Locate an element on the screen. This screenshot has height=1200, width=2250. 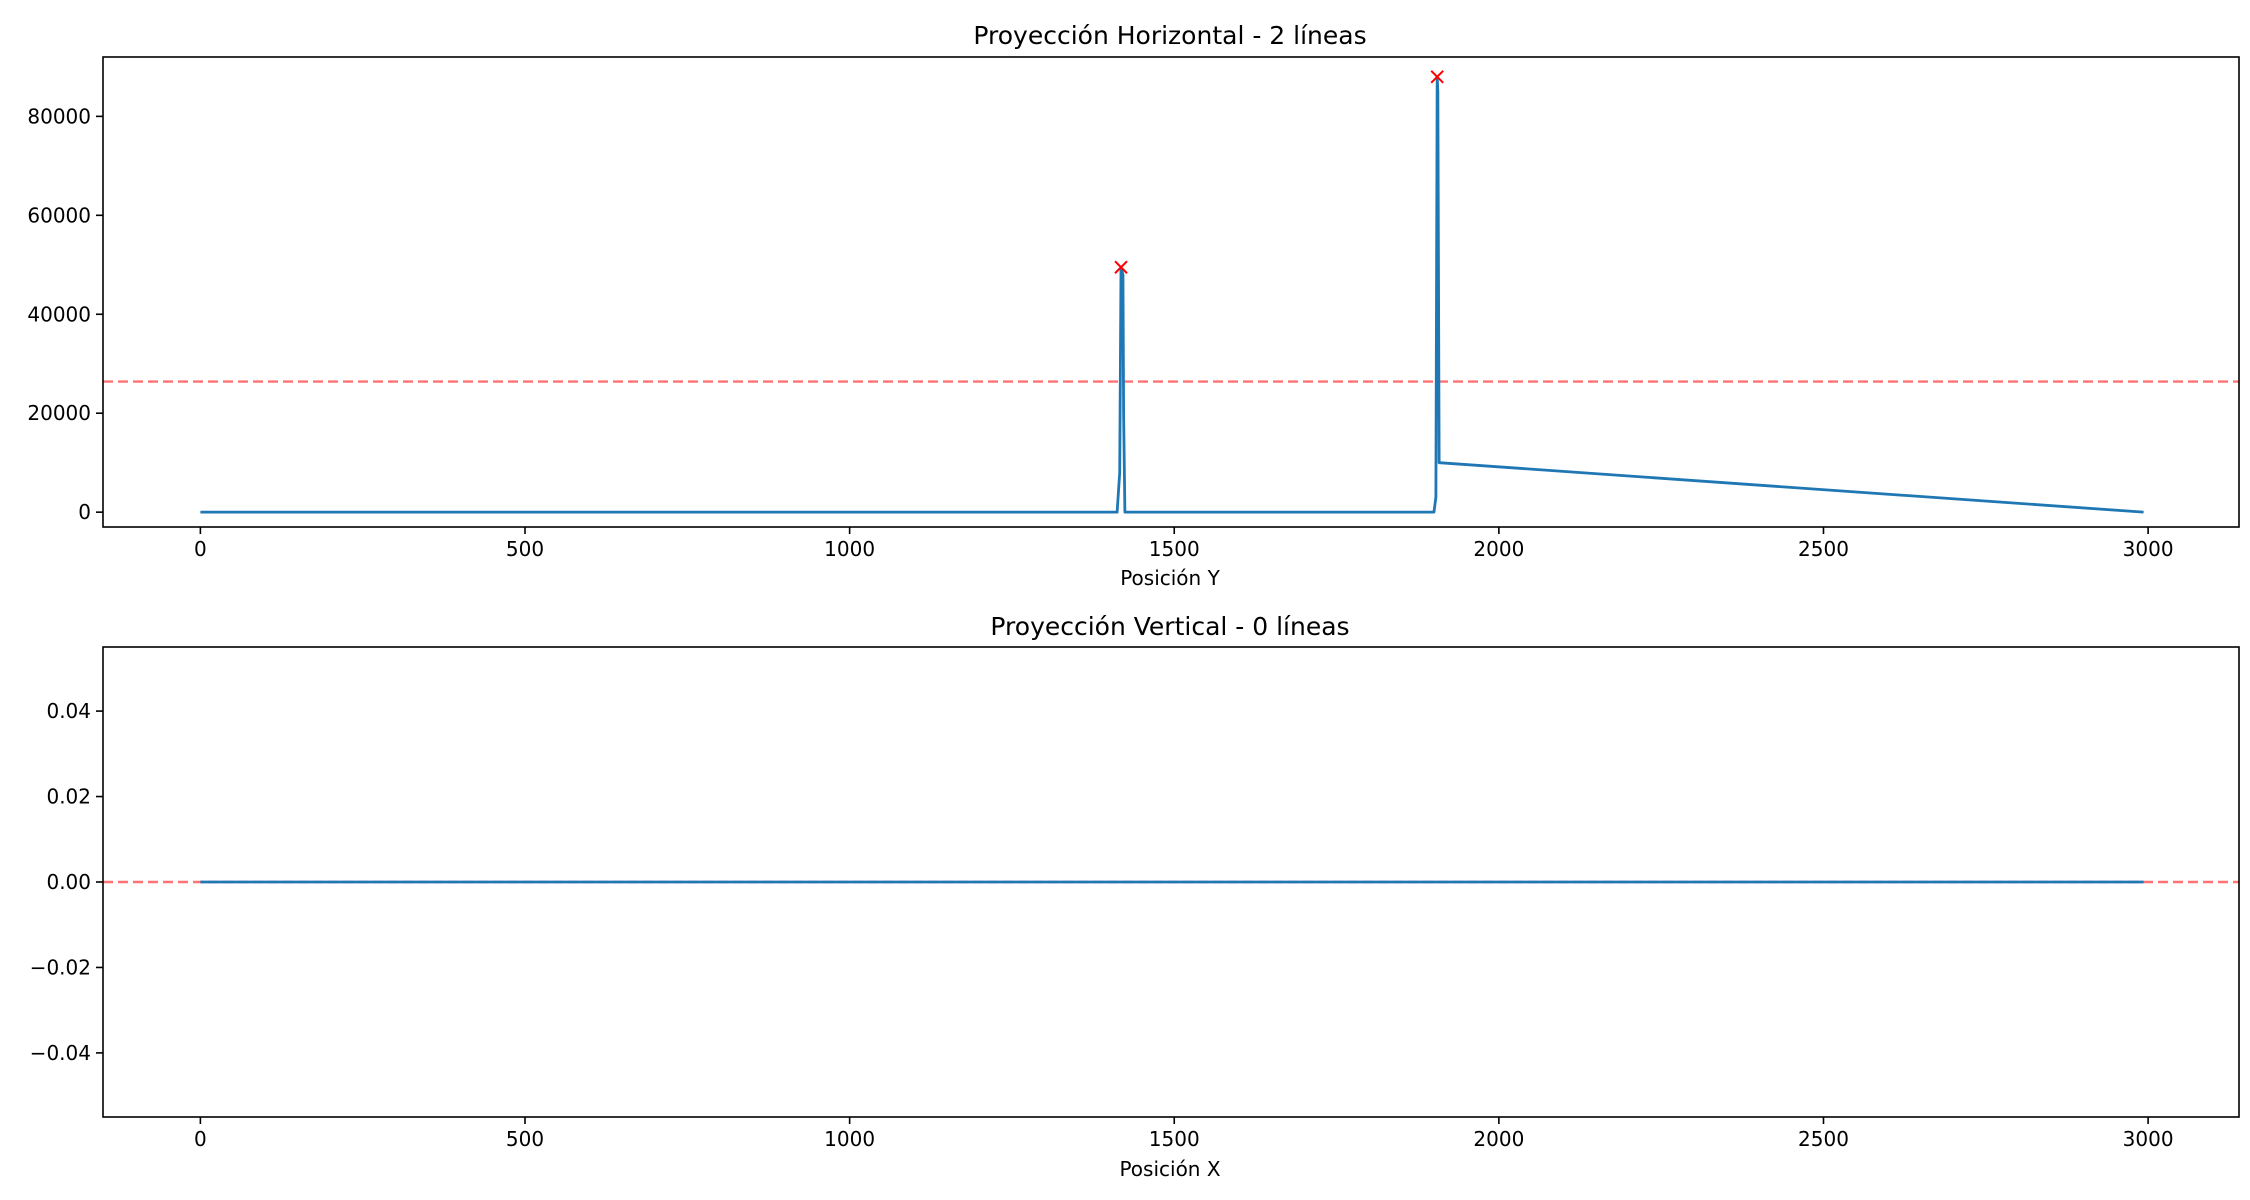
x-axis-label: Posición X is located at coordinates (1169, 1169).